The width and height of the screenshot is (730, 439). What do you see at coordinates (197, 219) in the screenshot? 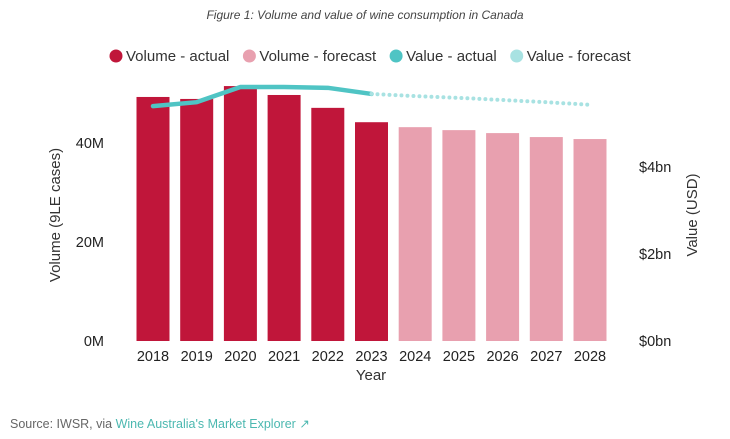
I see `bar-2019` at bounding box center [197, 219].